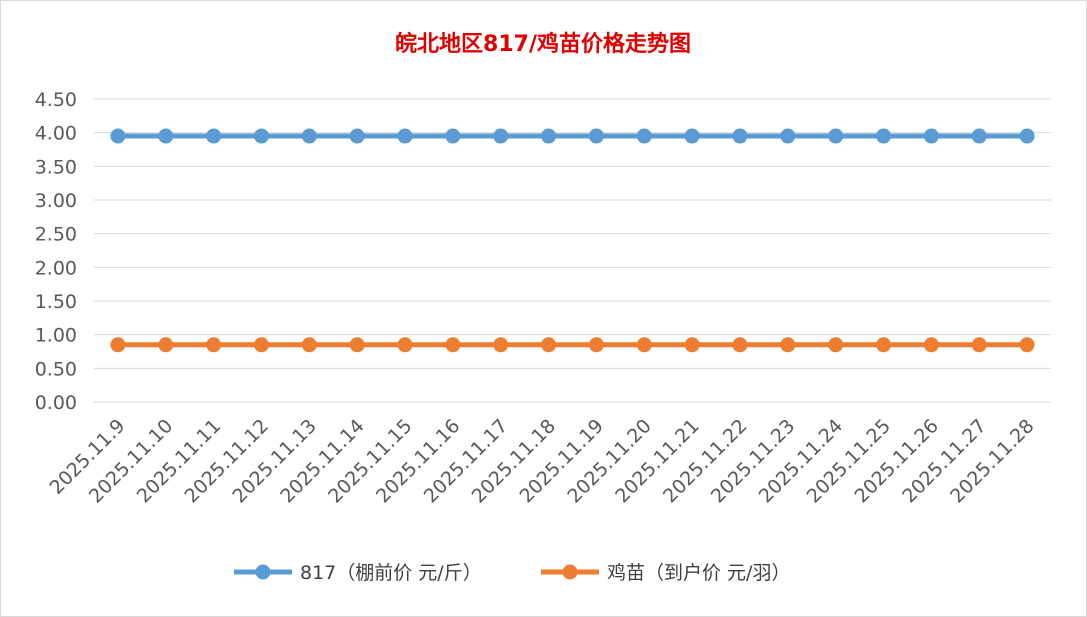  I want to click on legend-item-0: 817（棚前价 元/斤）, so click(358, 573).